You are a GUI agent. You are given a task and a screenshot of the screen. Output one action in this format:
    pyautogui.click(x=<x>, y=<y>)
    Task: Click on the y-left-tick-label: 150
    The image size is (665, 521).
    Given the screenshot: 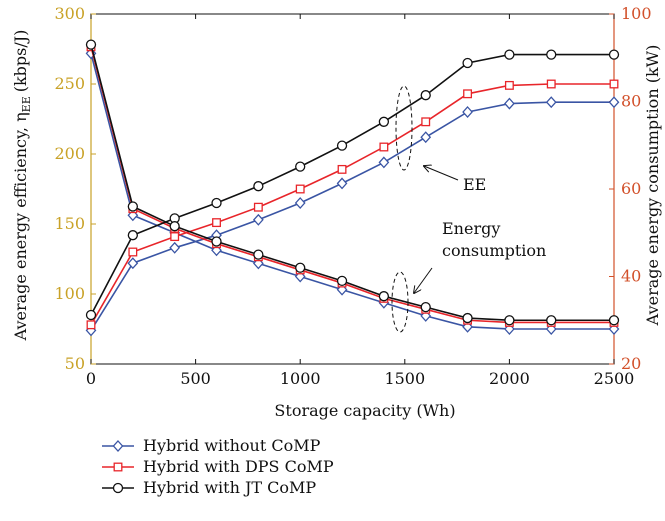 What is the action you would take?
    pyautogui.click(x=69, y=223)
    